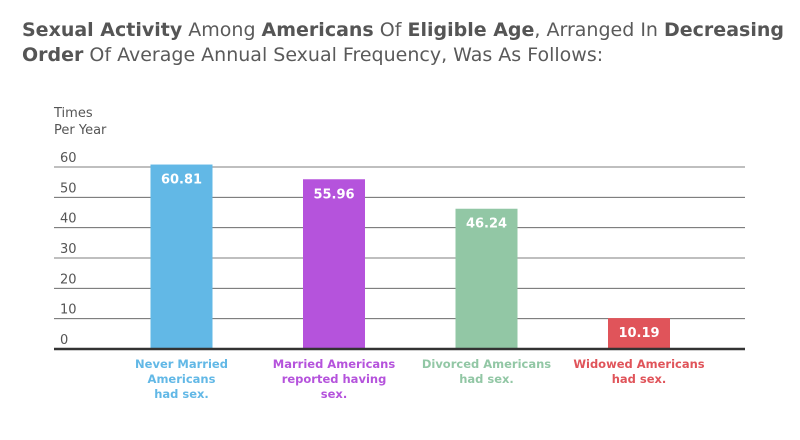  Describe the element at coordinates (64, 340) in the screenshot. I see `y-tick-label: 0` at that location.